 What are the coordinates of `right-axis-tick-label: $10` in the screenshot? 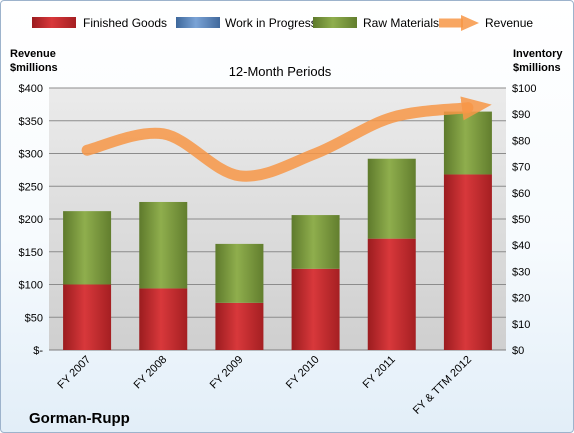 It's located at (521, 325).